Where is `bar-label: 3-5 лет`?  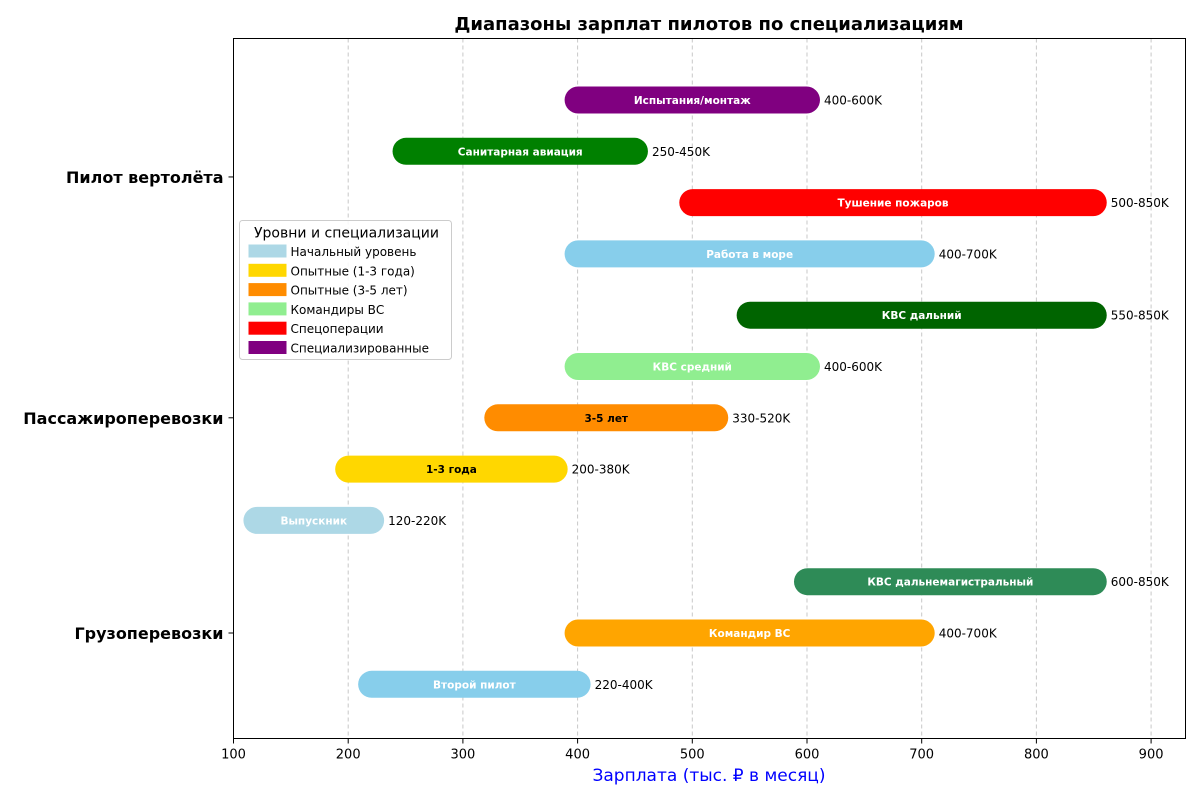 bar-label: 3-5 лет is located at coordinates (607, 419).